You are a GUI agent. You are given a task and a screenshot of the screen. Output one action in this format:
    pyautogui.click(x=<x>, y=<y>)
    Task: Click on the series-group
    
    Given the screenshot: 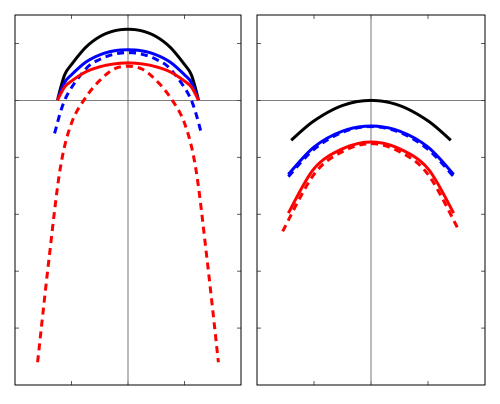 What is the action you would take?
    pyautogui.click(x=371, y=165)
    